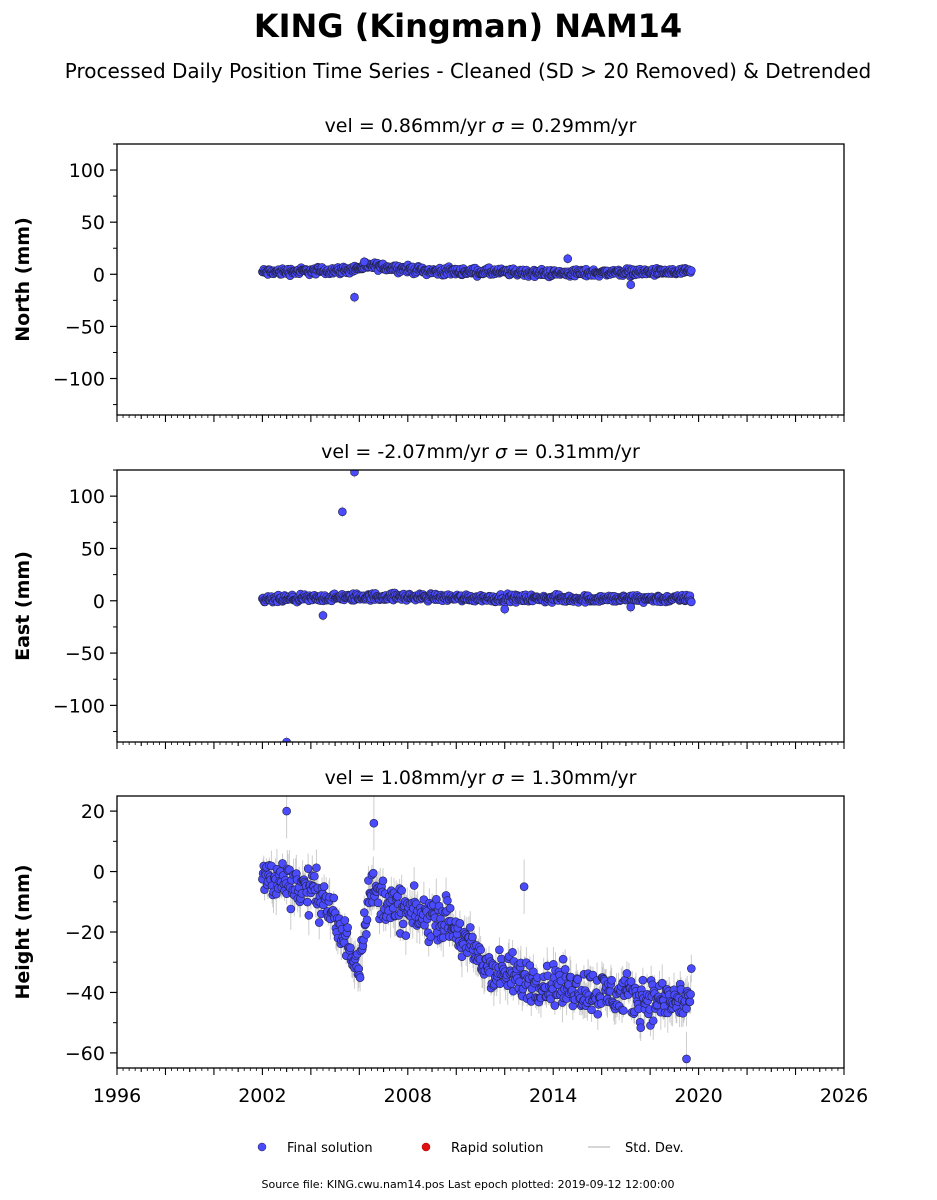 The height and width of the screenshot is (1200, 937). What do you see at coordinates (573, 452) in the screenshot?
I see `east-sigma-label: = 0.31mm/yr` at bounding box center [573, 452].